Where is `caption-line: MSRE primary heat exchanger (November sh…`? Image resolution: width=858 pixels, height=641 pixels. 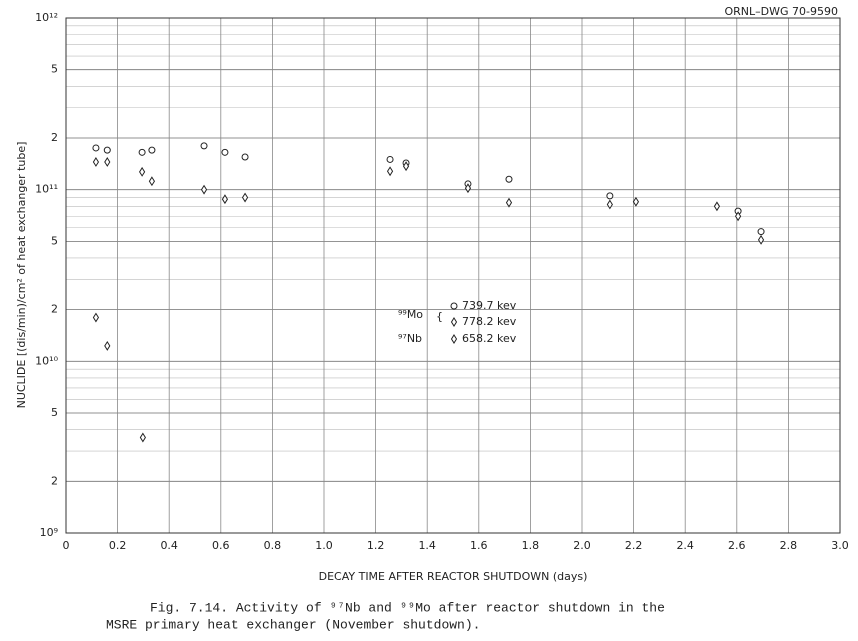
caption-line: MSRE primary heat exchanger (November sh… is located at coordinates (293, 624).